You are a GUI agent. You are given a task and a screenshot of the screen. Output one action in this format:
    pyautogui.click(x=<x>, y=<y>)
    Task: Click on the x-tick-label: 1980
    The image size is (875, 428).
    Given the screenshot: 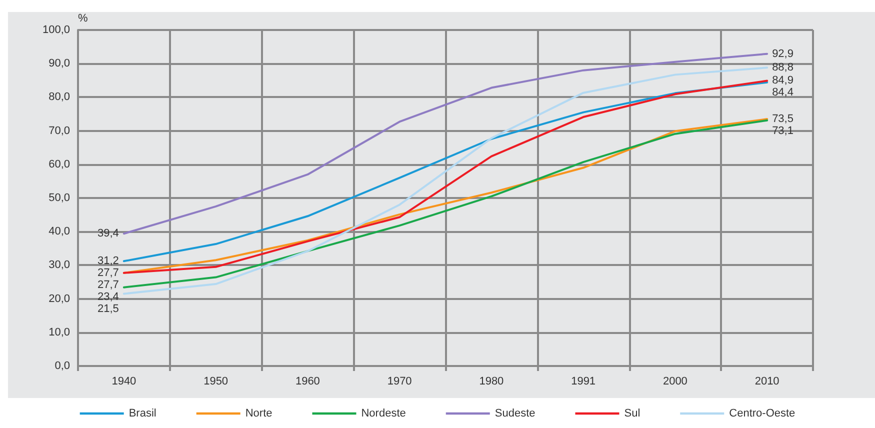 What is the action you would take?
    pyautogui.click(x=491, y=382)
    